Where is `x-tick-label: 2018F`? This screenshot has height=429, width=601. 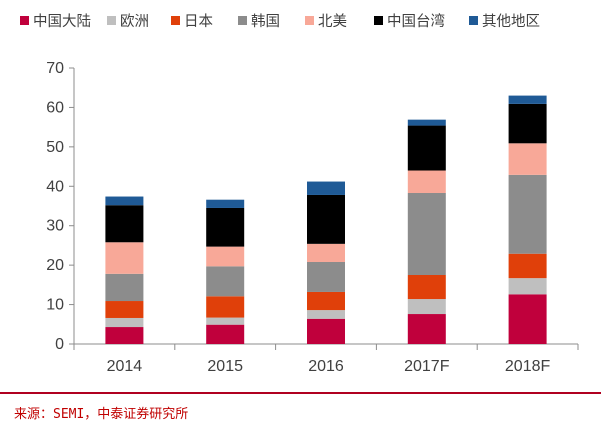
x-tick-label: 2018F is located at coordinates (528, 366).